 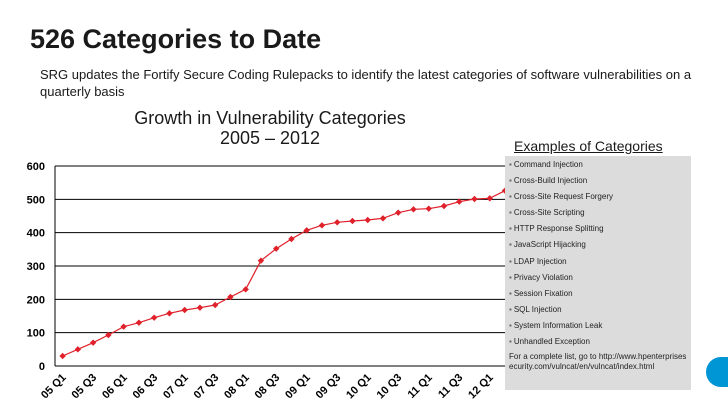 I want to click on example-item: Cross-Site Scripting, so click(x=599, y=213).